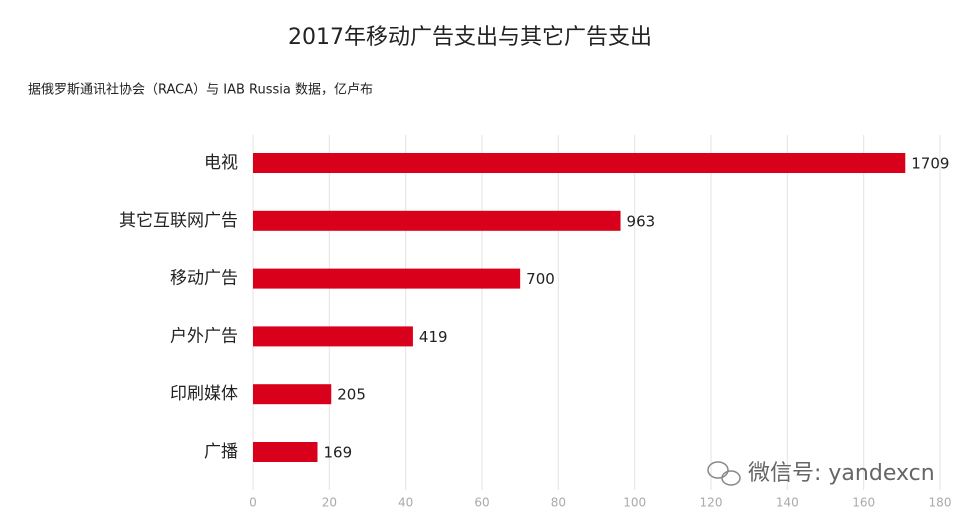 The width and height of the screenshot is (972, 520). I want to click on x-tick-label: 180, so click(940, 503).